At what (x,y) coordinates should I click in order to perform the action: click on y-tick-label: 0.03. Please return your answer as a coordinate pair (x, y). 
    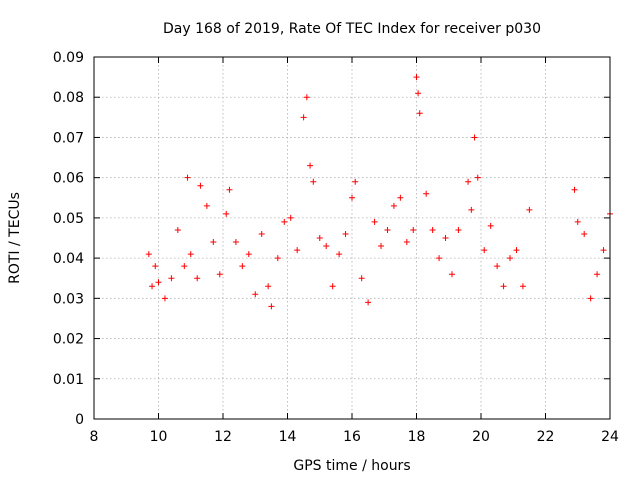
    Looking at the image, I should click on (68, 299).